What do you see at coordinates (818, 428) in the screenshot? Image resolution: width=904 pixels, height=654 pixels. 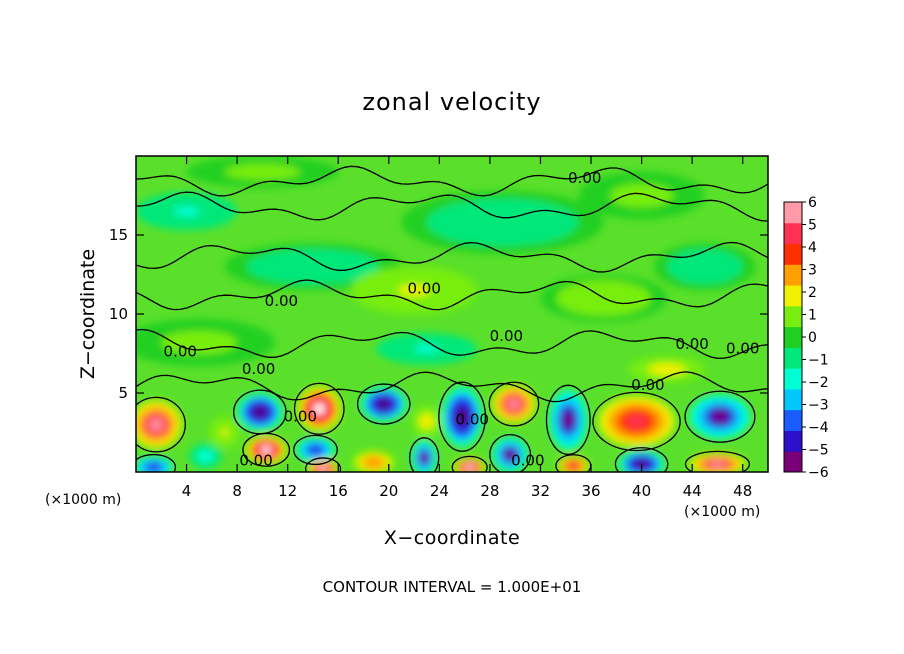 I see `colorbar-tick-label: −4` at bounding box center [818, 428].